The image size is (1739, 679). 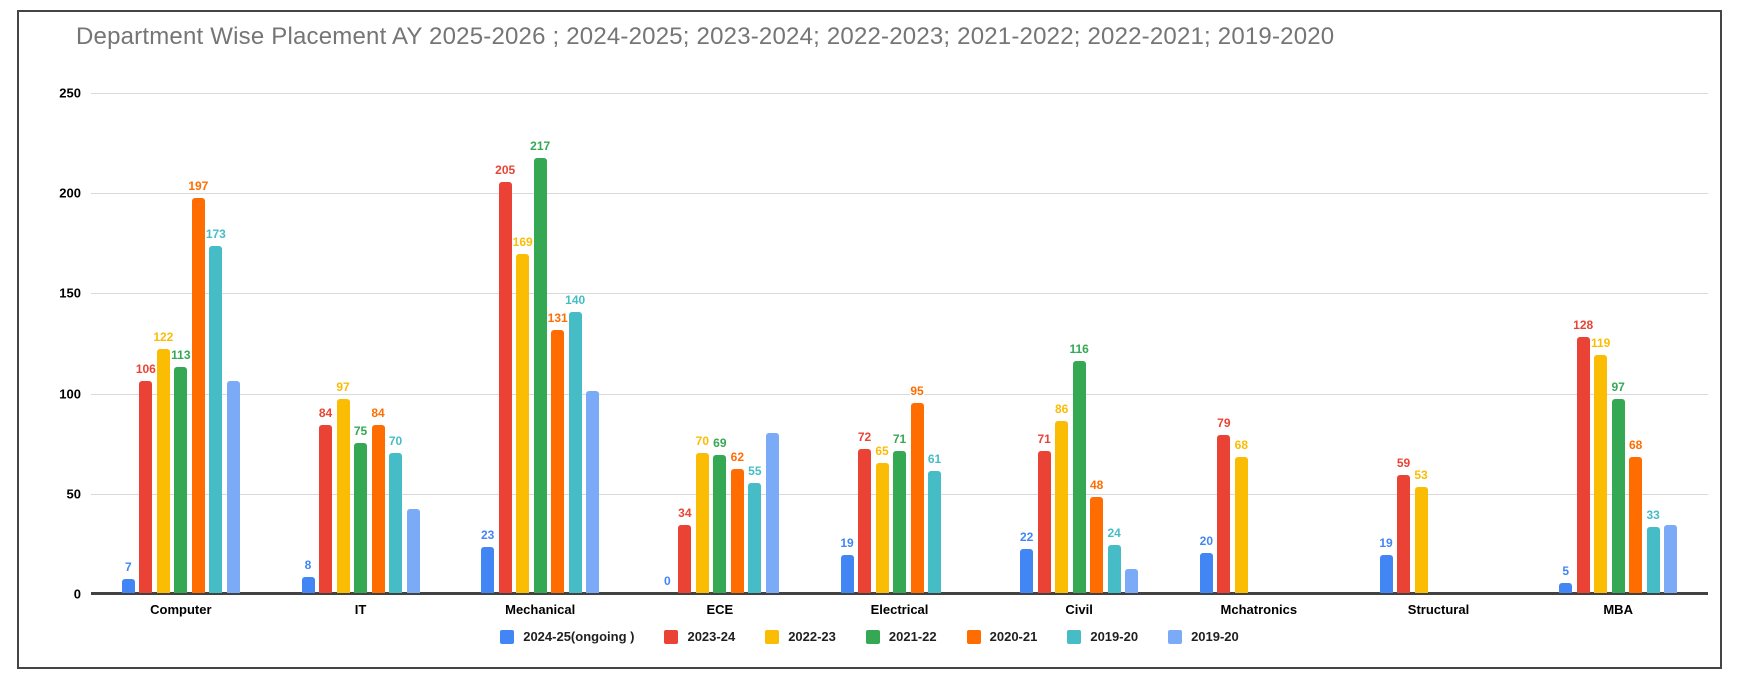 I want to click on x-axis-label-electrical: Electrical, so click(x=899, y=609).